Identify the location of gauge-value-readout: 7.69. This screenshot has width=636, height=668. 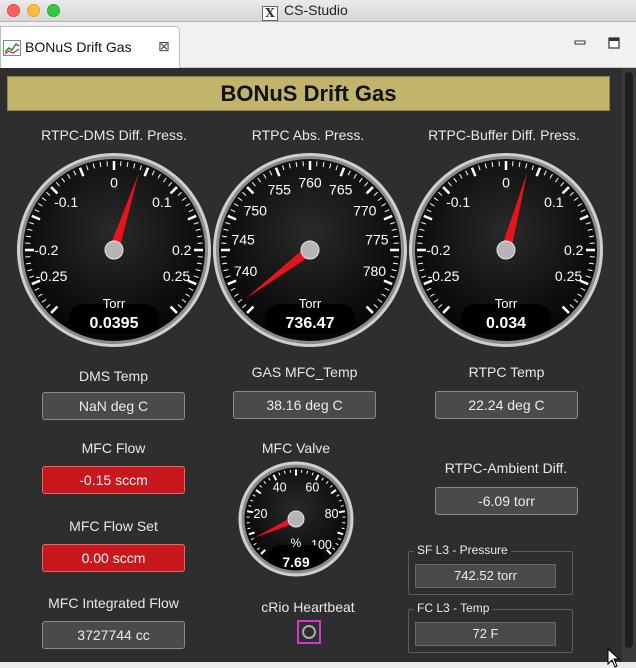
(295, 562).